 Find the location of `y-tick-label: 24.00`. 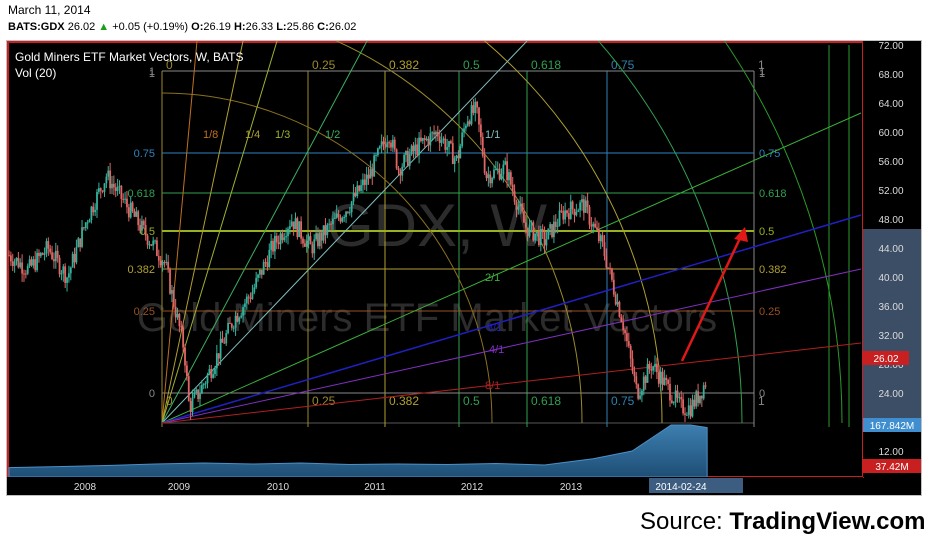

y-tick-label: 24.00 is located at coordinates (890, 394).